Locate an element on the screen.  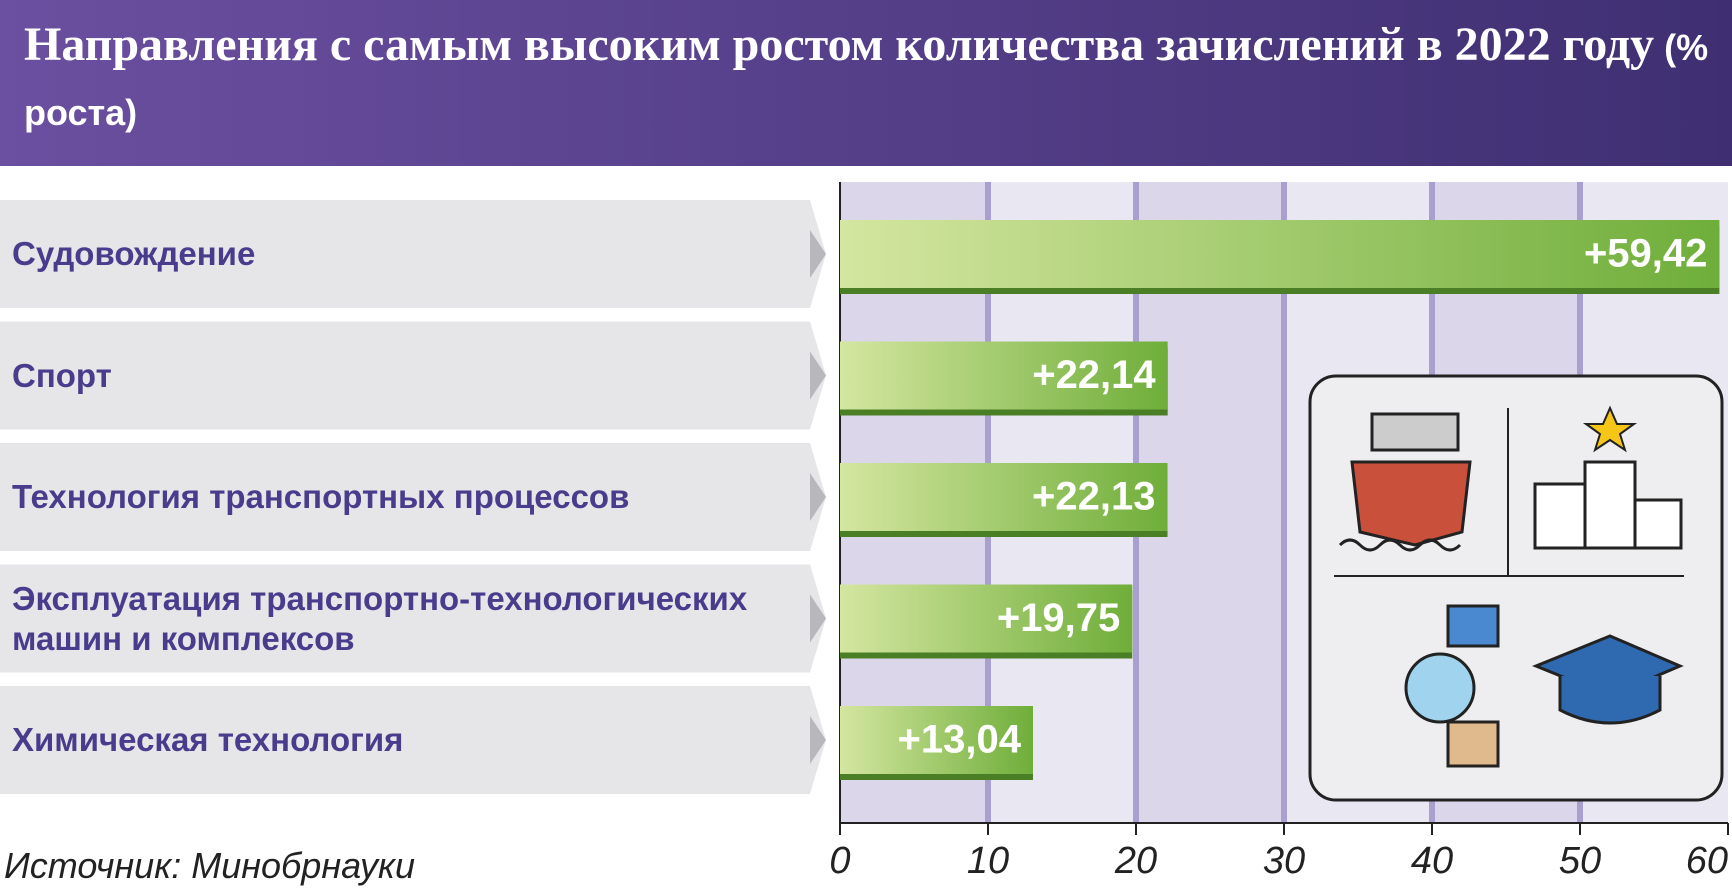
category-label: Судовождение is located at coordinates (134, 253).